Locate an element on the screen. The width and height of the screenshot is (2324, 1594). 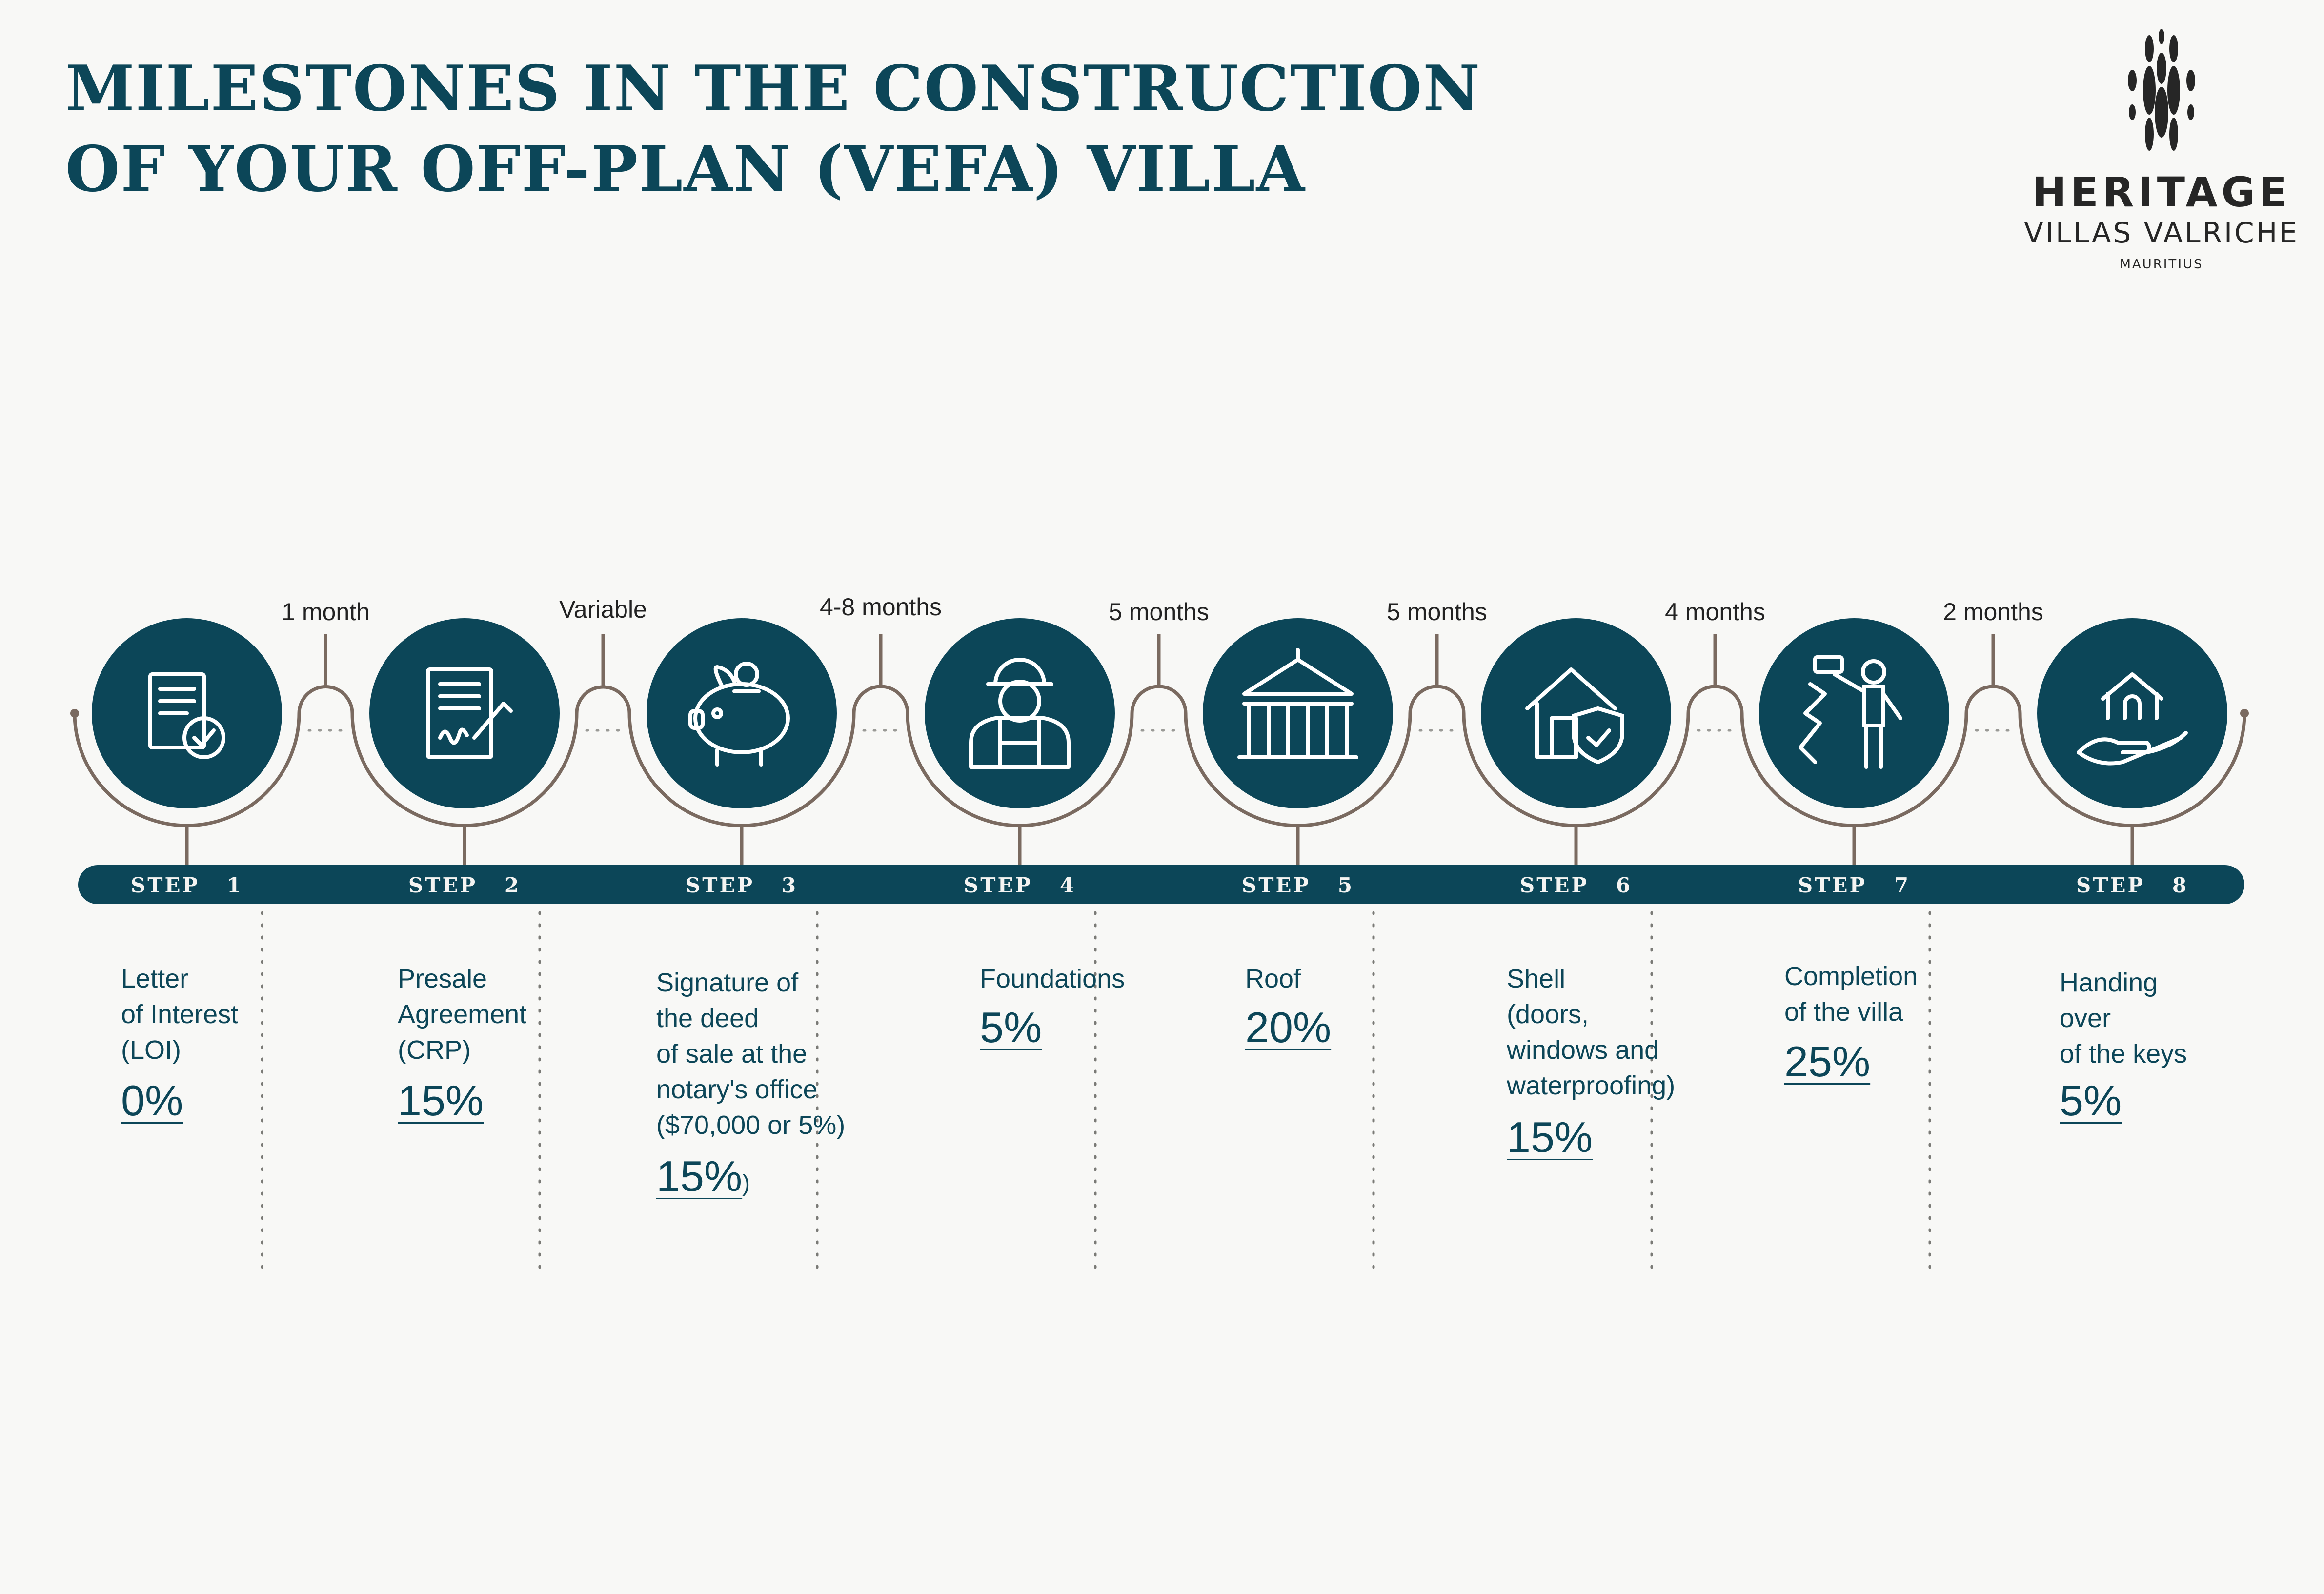
payment-percent: 15%) is located at coordinates (703, 1176).